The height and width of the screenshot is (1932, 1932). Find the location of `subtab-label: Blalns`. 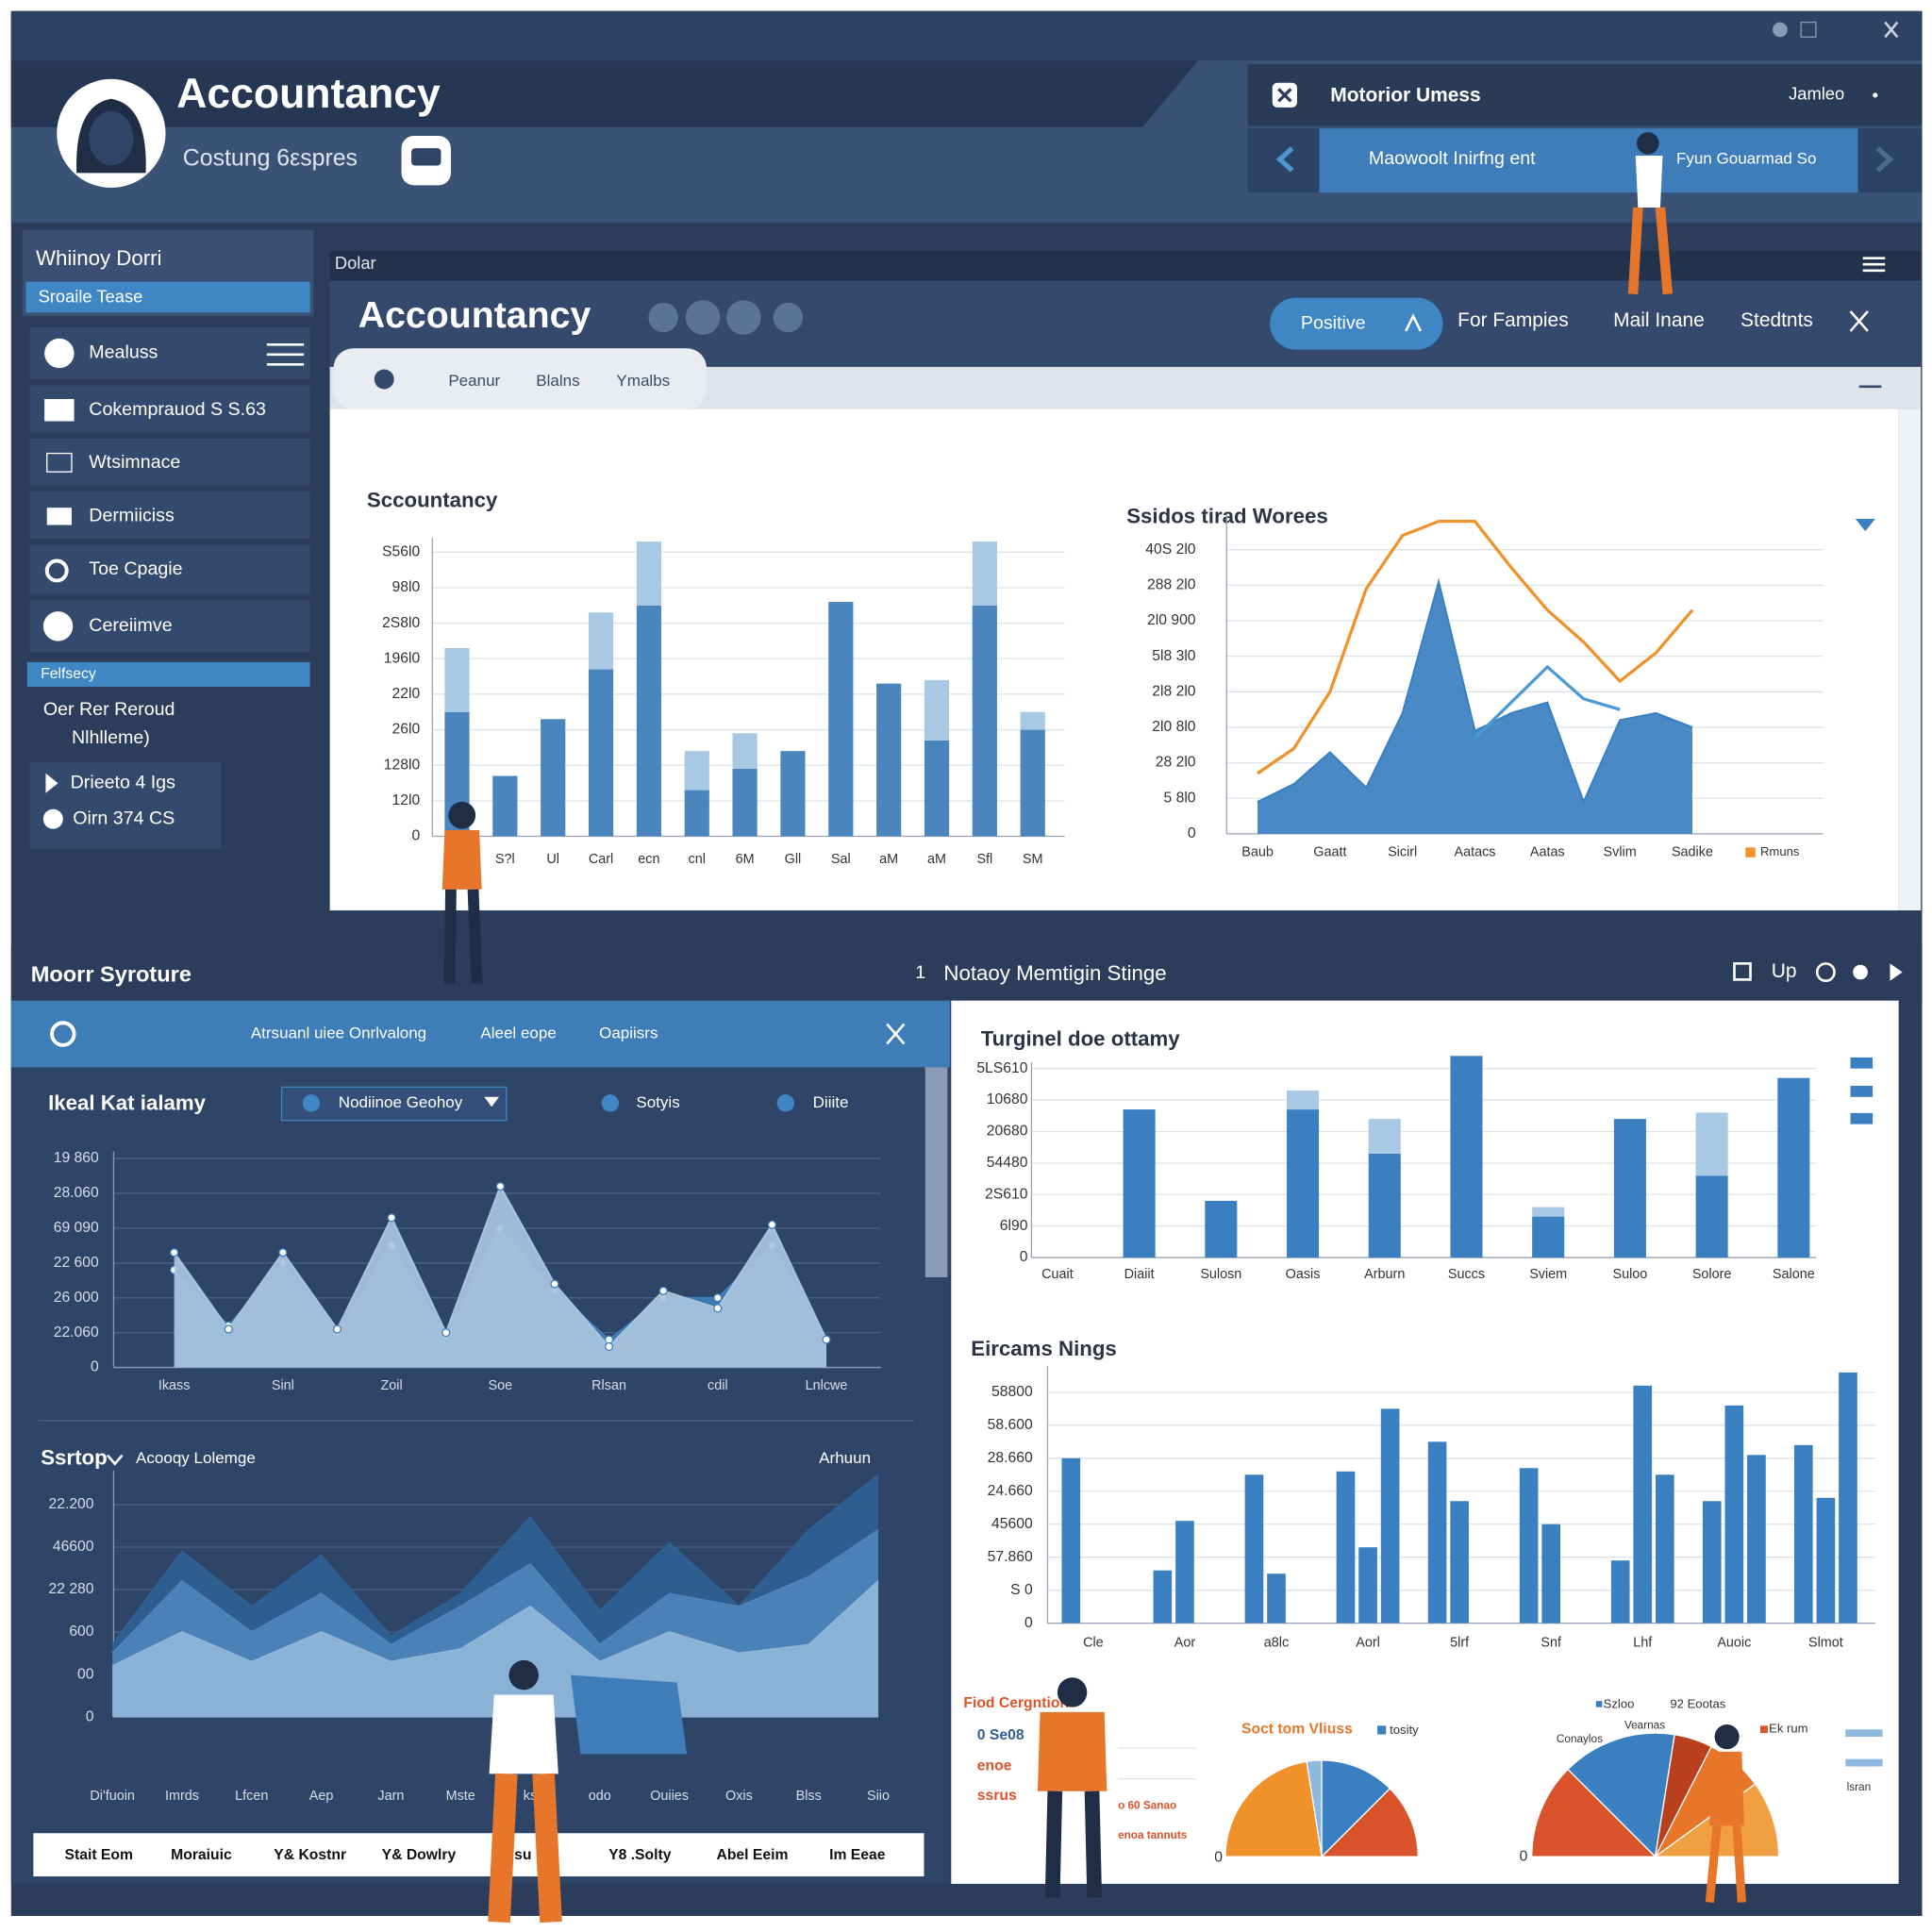

subtab-label: Blalns is located at coordinates (557, 381).